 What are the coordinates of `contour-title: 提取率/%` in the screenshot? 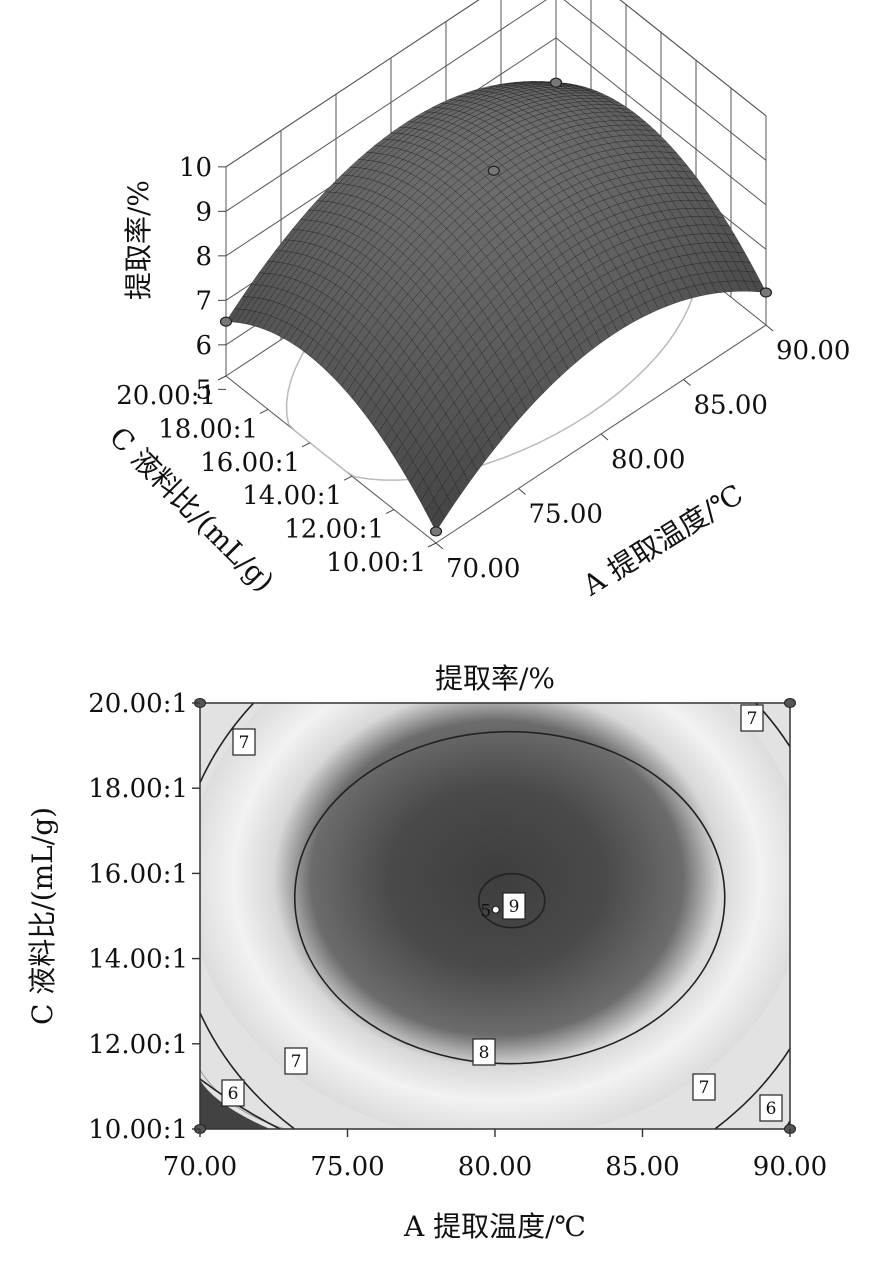 It's located at (495, 678).